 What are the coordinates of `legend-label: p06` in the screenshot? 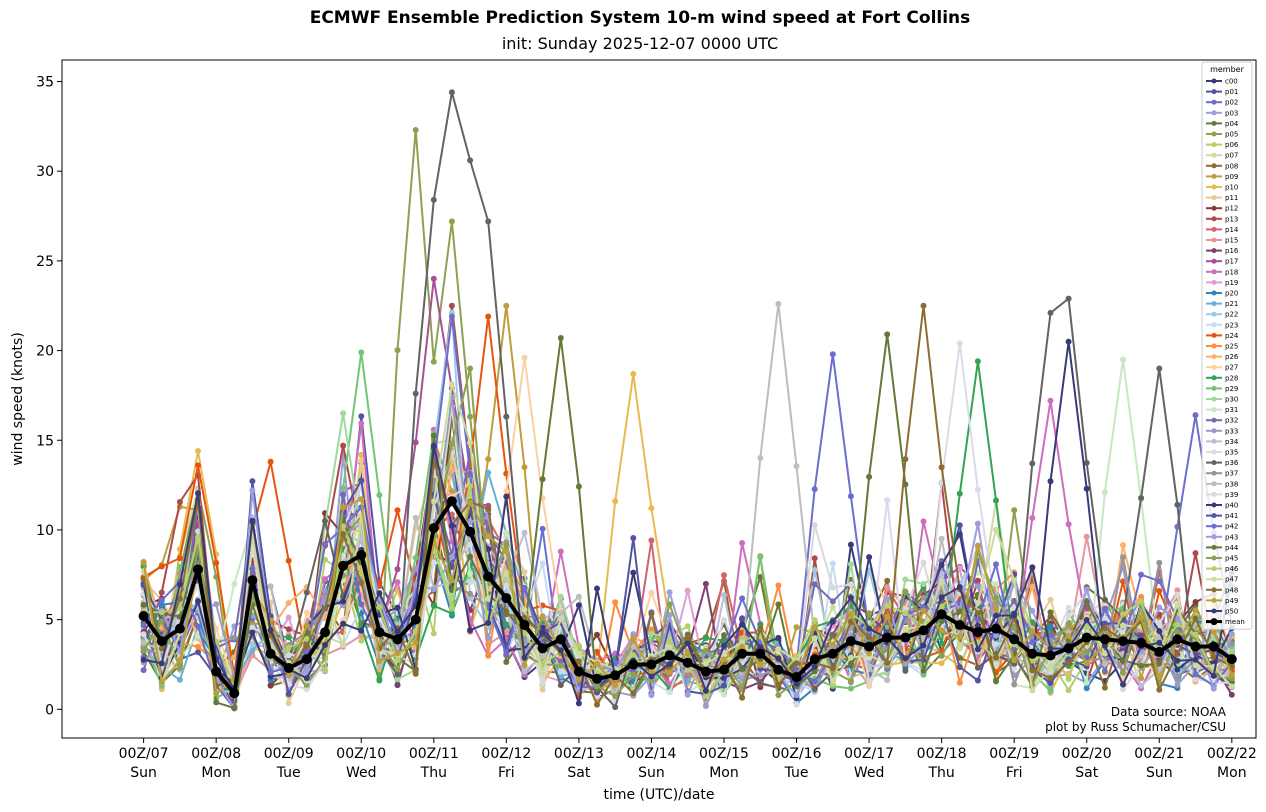 It's located at (1232, 145).